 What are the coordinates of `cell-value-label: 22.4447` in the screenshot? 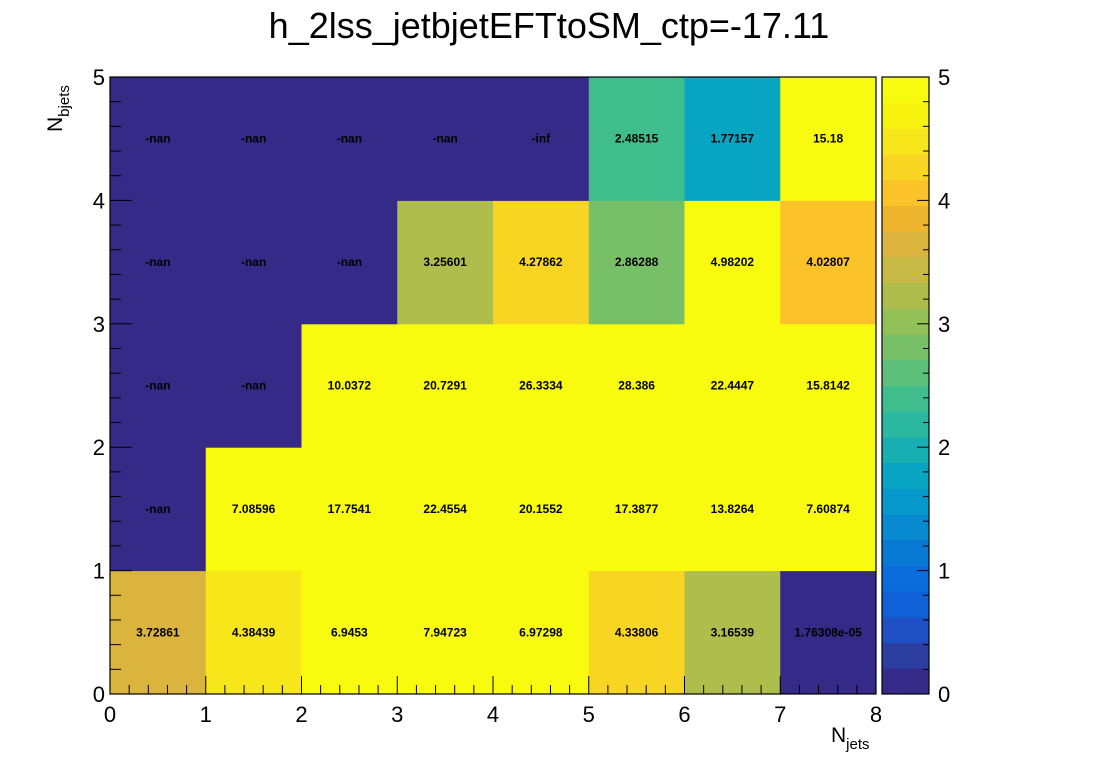 It's located at (733, 386).